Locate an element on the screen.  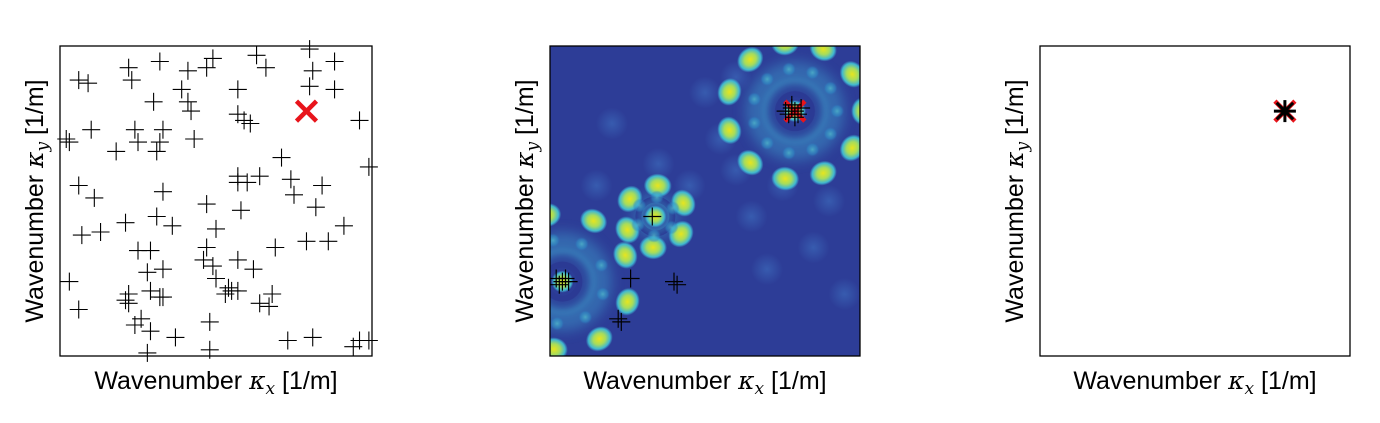
panel-3-estimate-marker is located at coordinates (1284, 111).